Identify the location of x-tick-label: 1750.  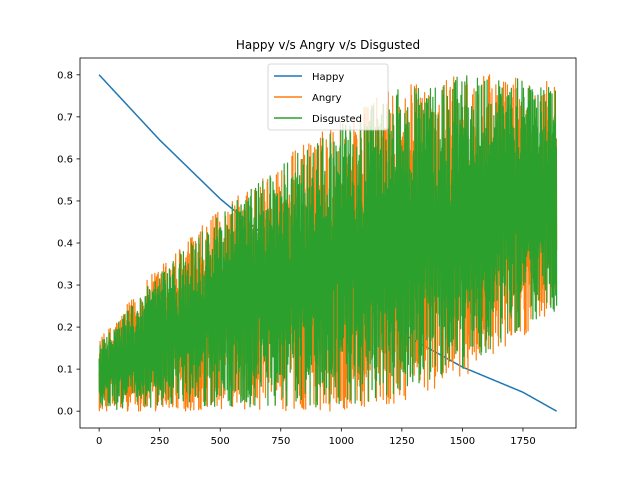
(522, 441).